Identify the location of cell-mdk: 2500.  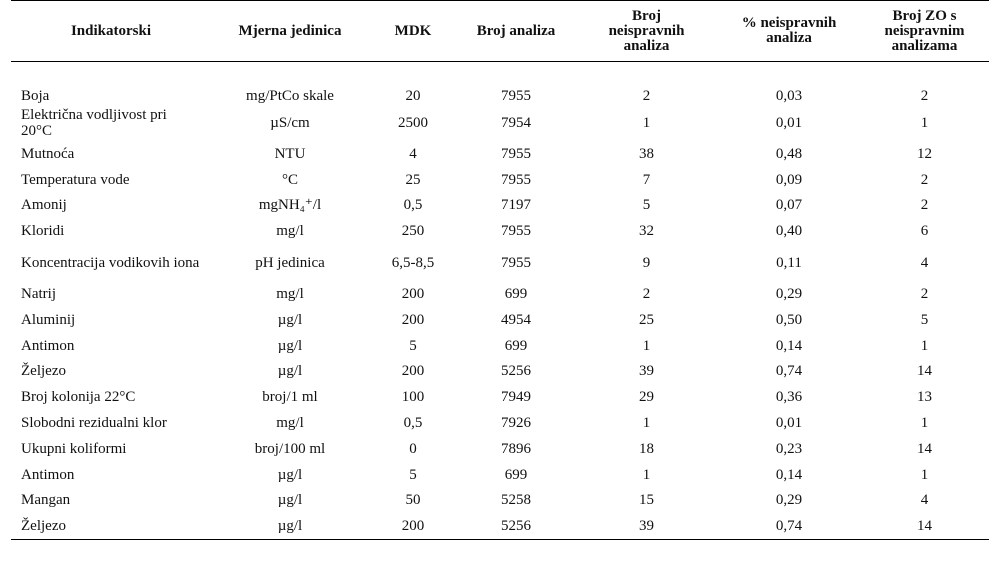
(413, 122).